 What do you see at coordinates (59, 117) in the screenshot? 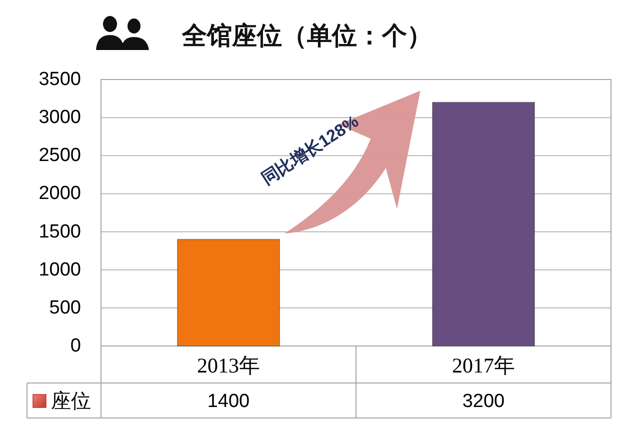
I see `y-tick-label: 3000` at bounding box center [59, 117].